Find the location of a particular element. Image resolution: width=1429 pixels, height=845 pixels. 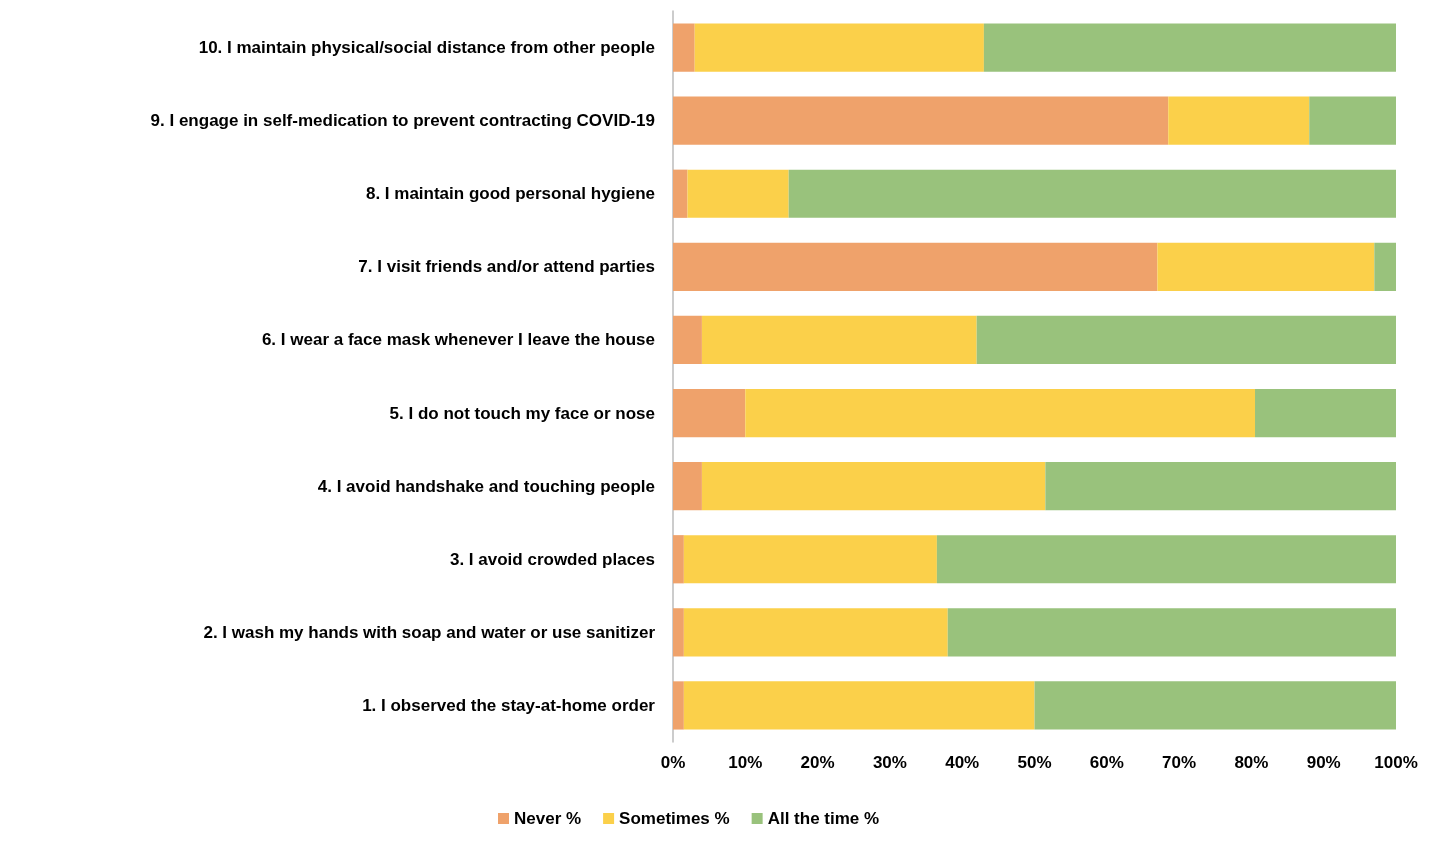

x-tick-label: 80% is located at coordinates (1251, 762).